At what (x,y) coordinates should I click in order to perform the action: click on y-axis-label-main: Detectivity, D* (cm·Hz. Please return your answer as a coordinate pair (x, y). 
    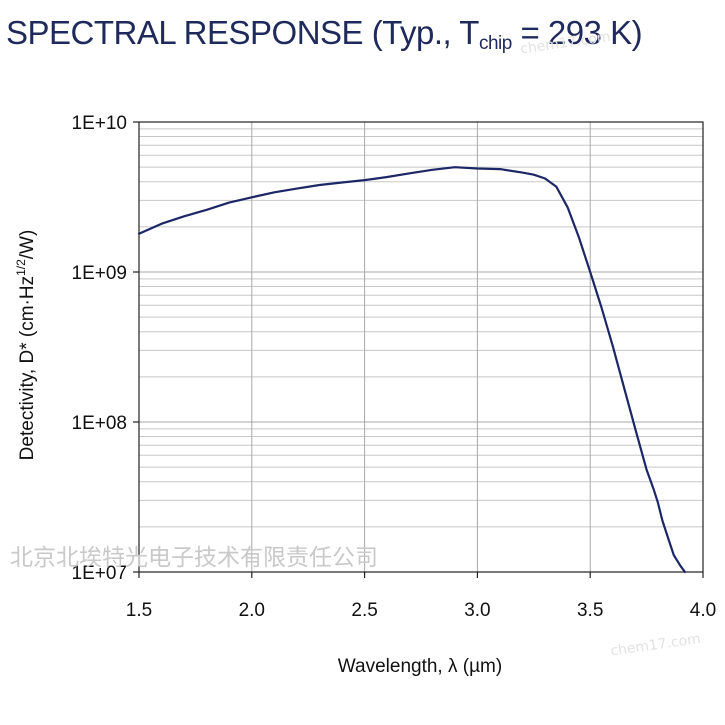
    Looking at the image, I should click on (27, 368).